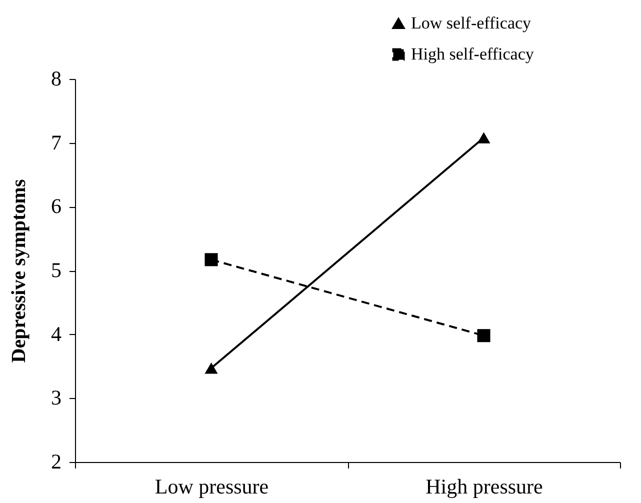 The height and width of the screenshot is (503, 641). What do you see at coordinates (472, 54) in the screenshot?
I see `legend-label: High self-efficacy` at bounding box center [472, 54].